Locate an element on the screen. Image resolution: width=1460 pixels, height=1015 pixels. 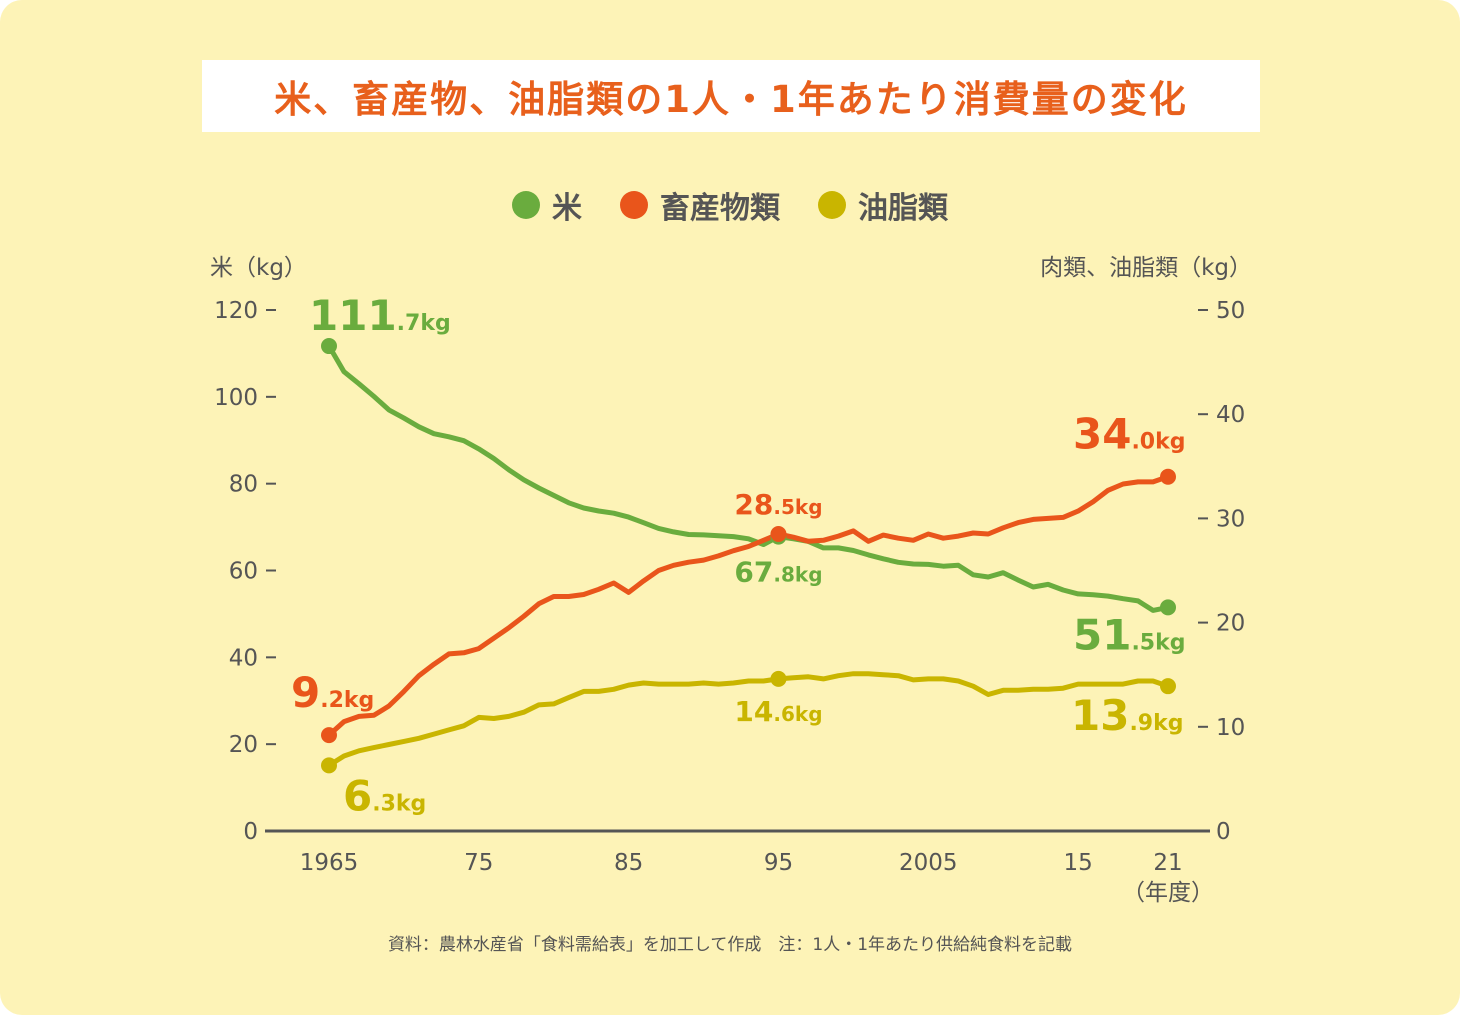
left-tick-label: 60 is located at coordinates (243, 572).